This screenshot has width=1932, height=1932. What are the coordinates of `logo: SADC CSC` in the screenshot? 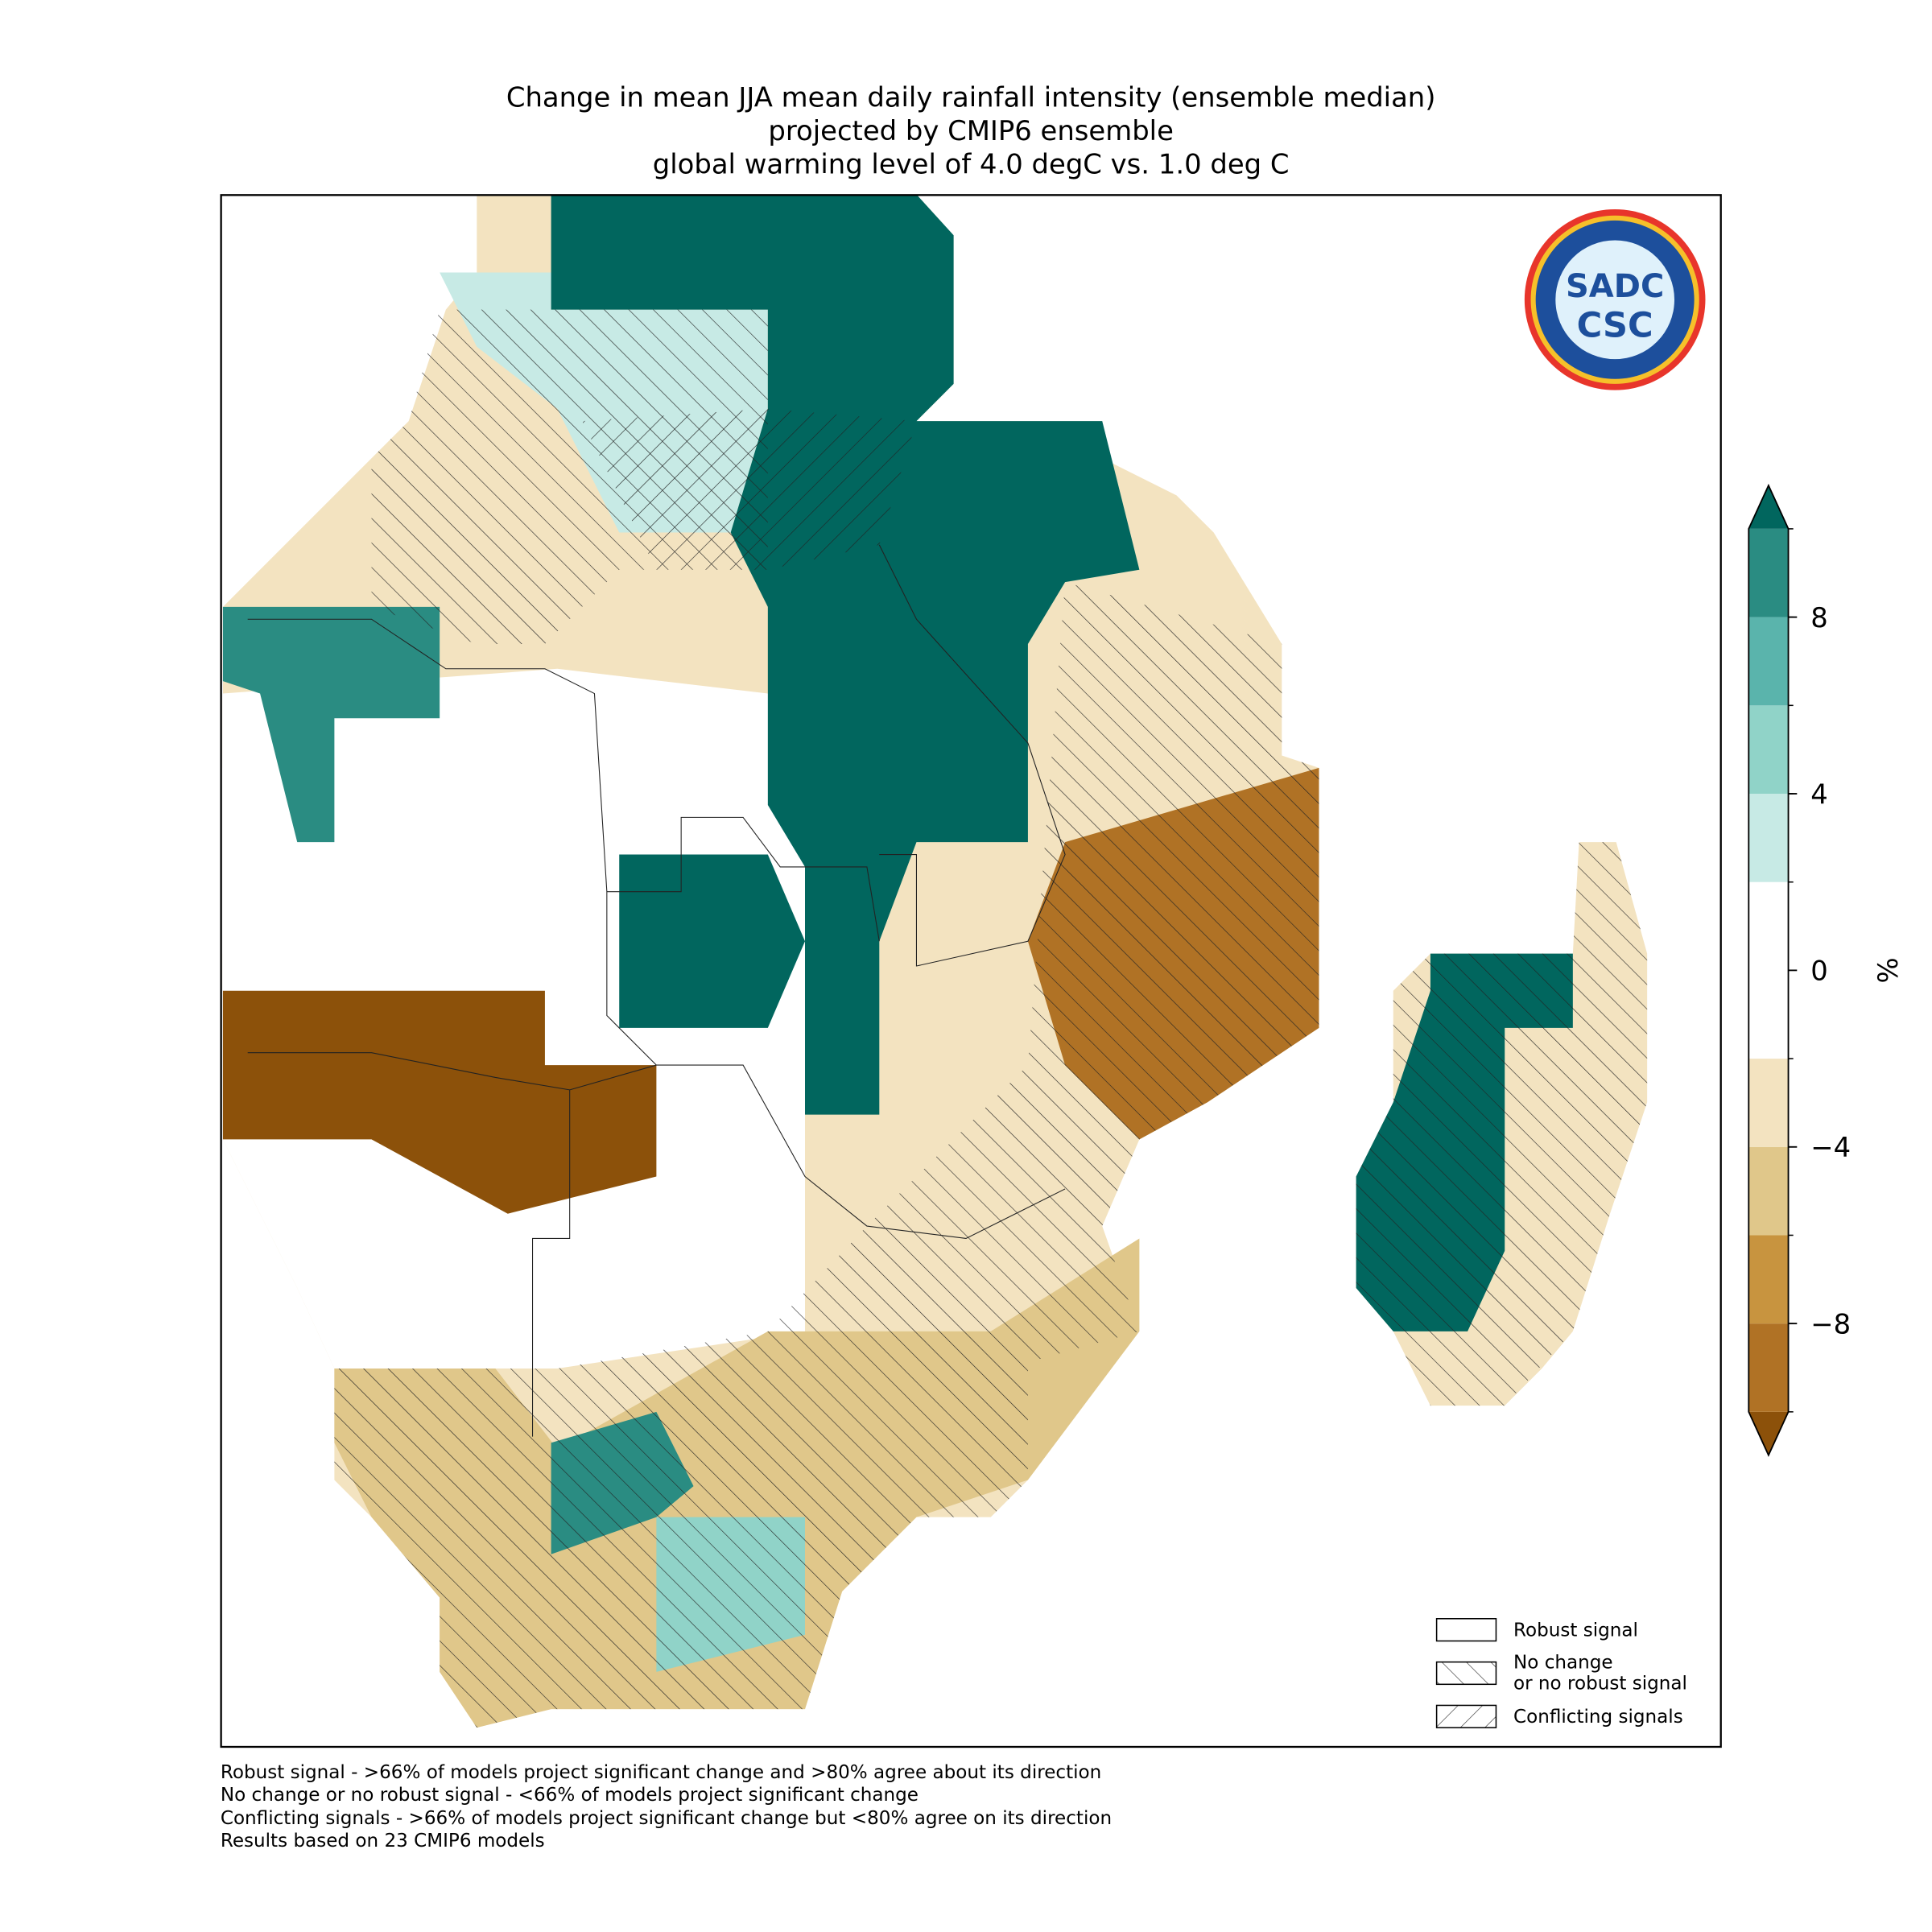 It's located at (1615, 299).